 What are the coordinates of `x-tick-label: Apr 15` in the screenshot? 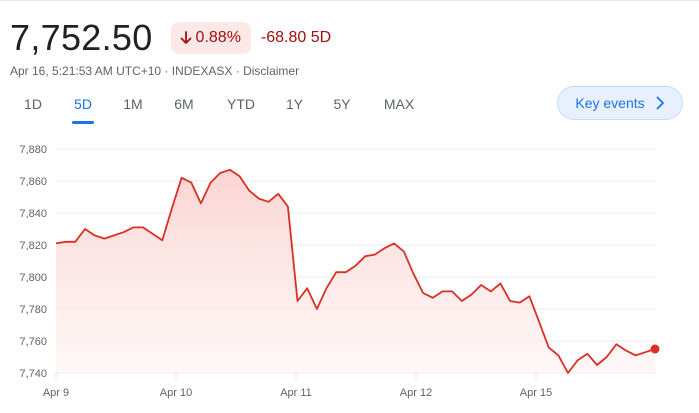 It's located at (536, 393).